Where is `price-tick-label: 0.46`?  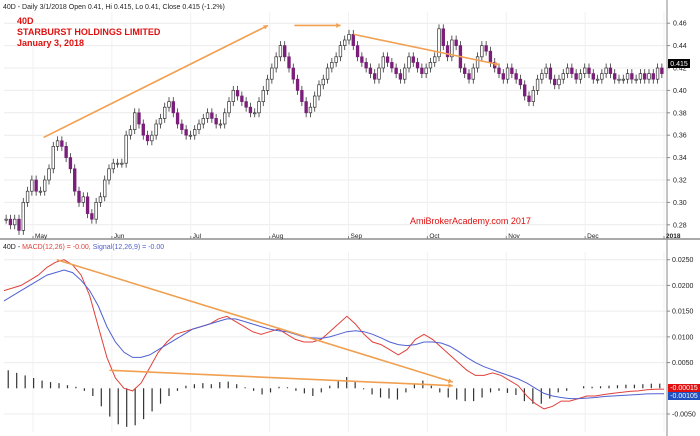 price-tick-label: 0.46 is located at coordinates (680, 24).